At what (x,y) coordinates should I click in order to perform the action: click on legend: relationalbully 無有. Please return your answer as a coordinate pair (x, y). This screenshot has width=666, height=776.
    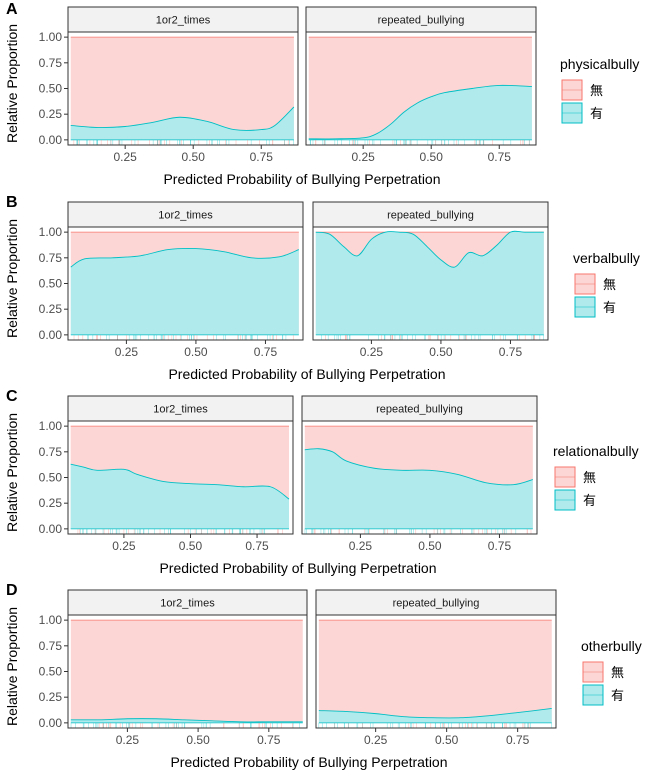
    Looking at the image, I should click on (596, 477).